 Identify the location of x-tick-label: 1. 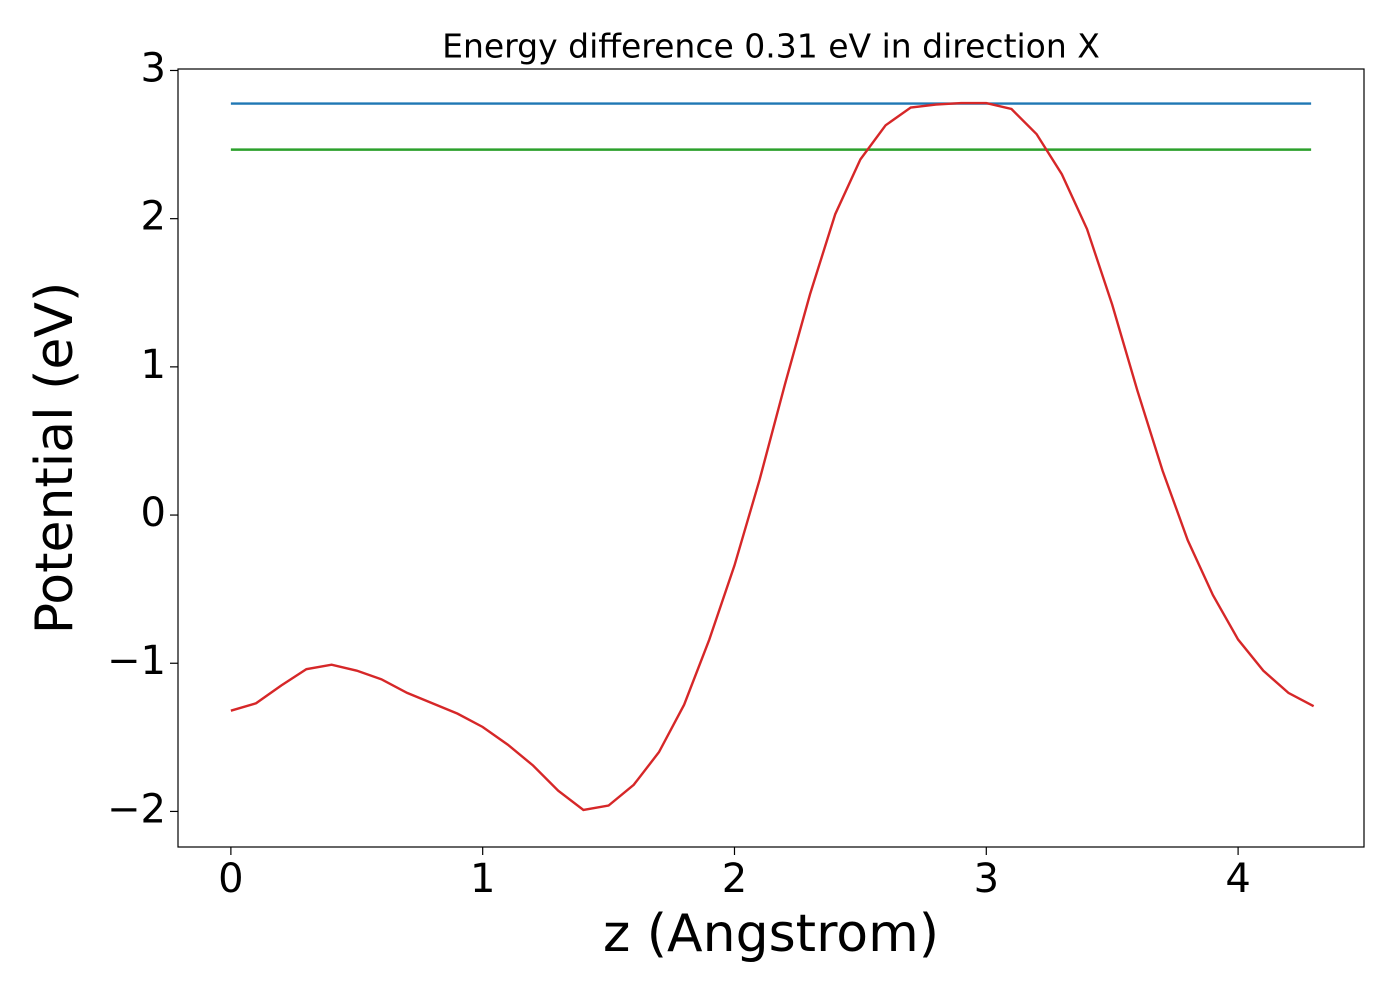
(482, 879).